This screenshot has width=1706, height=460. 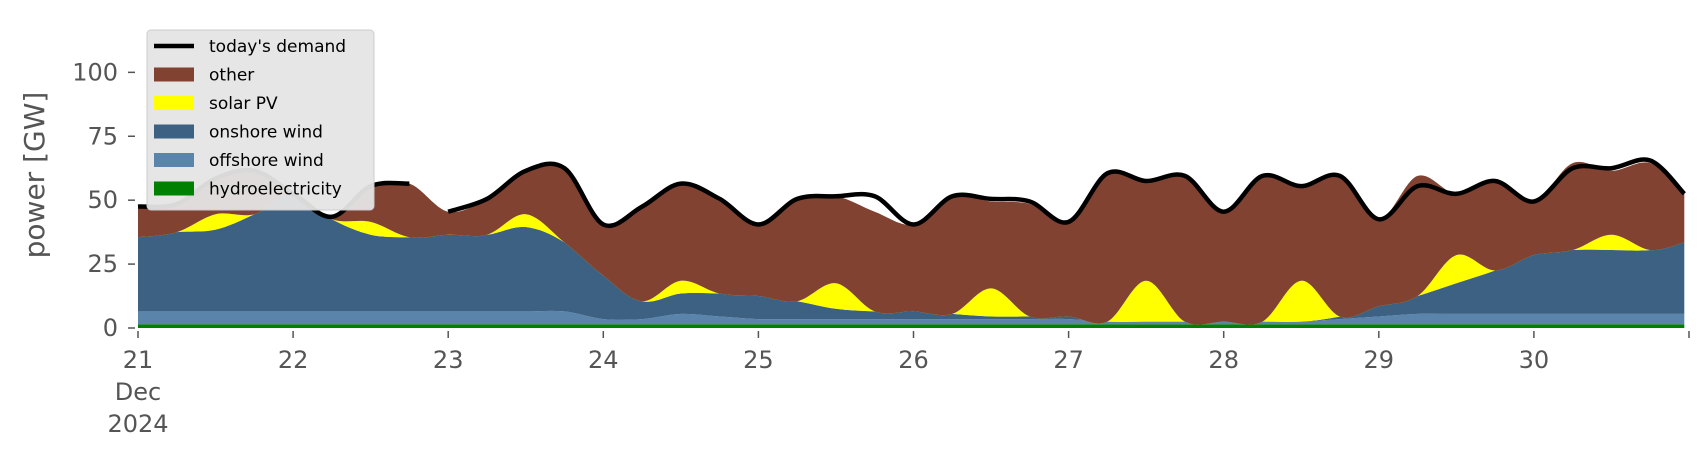 What do you see at coordinates (275, 190) in the screenshot?
I see `legend-label-hydroelectricity: hydroelectricity` at bounding box center [275, 190].